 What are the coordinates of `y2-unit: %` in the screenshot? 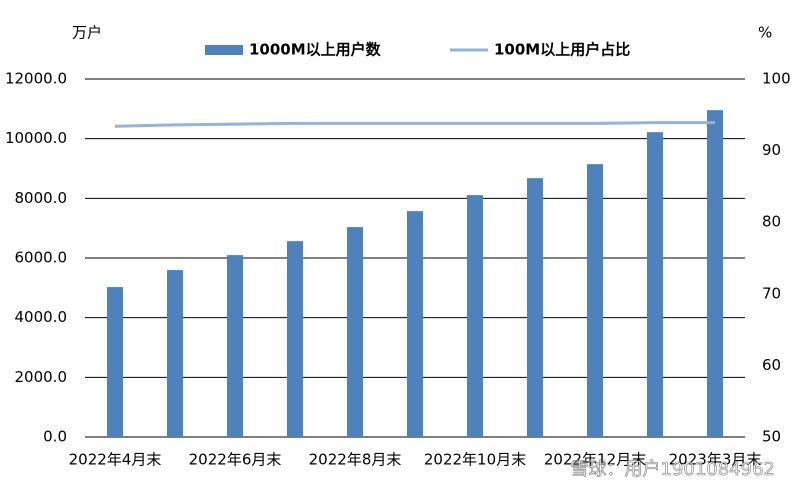 It's located at (765, 33).